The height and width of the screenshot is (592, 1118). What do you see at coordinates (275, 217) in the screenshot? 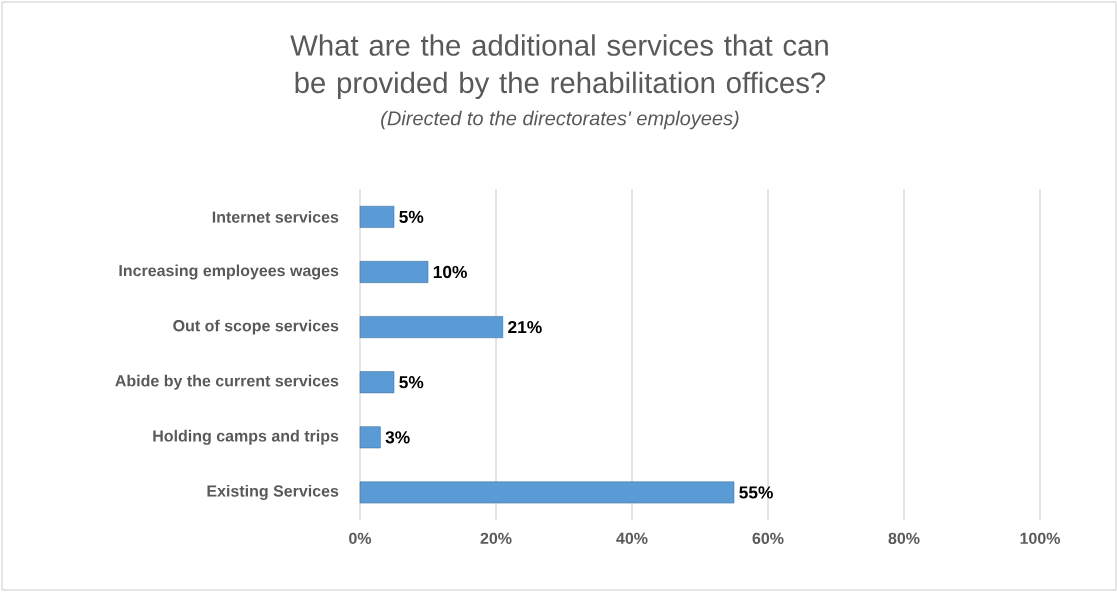
I see `y-tick-label: Internet services` at bounding box center [275, 217].